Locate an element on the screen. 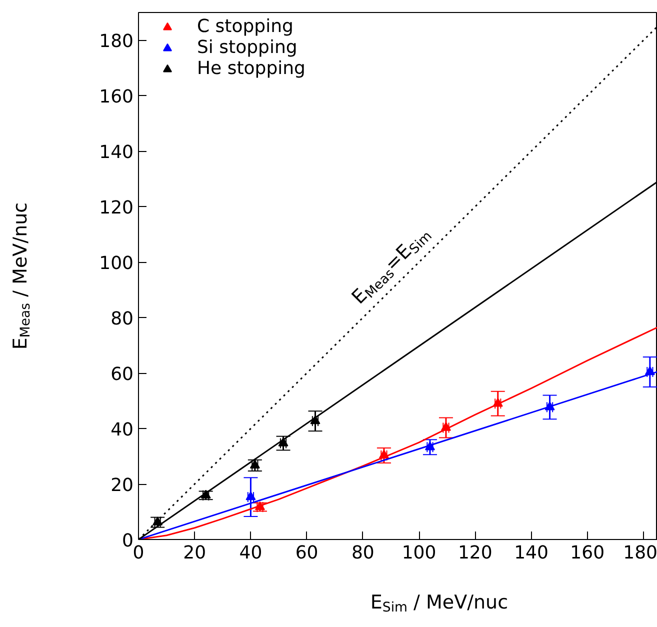 The height and width of the screenshot is (627, 657). y-tick-label: 80 is located at coordinates (122, 319).